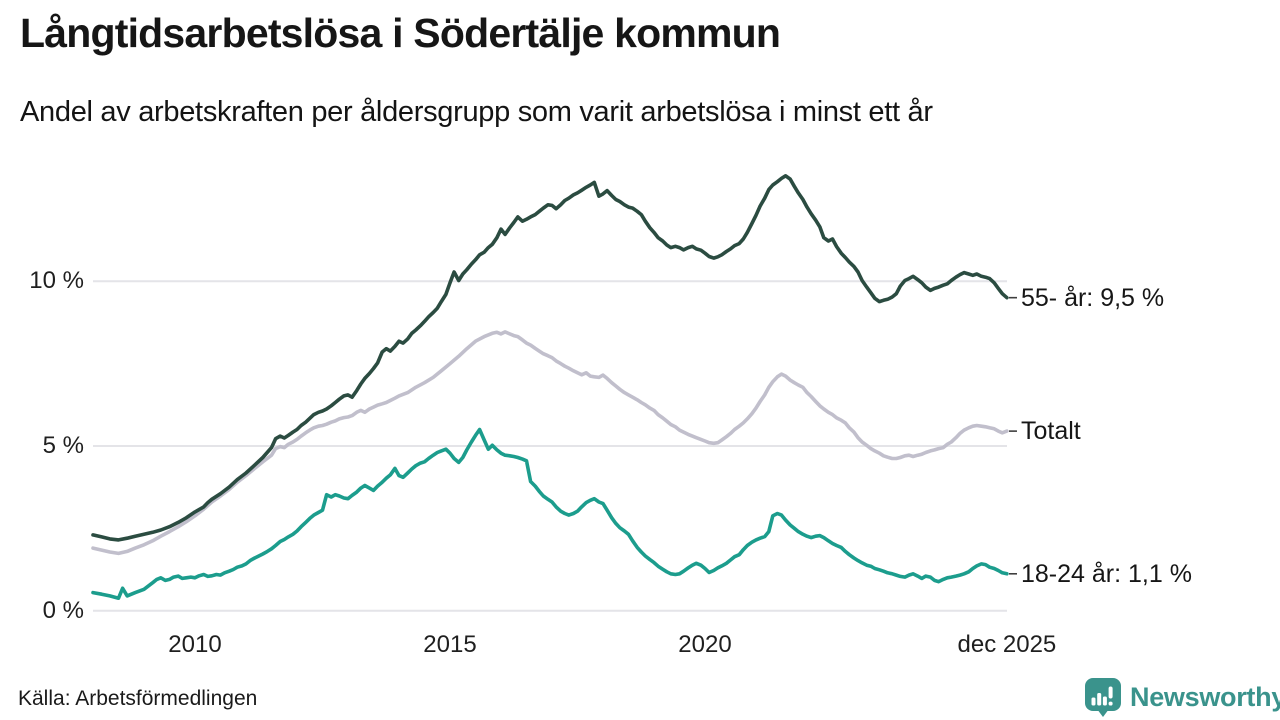 This screenshot has height=720, width=1280. I want to click on x-axis-tick-dec-2025: dec 2025, so click(1007, 644).